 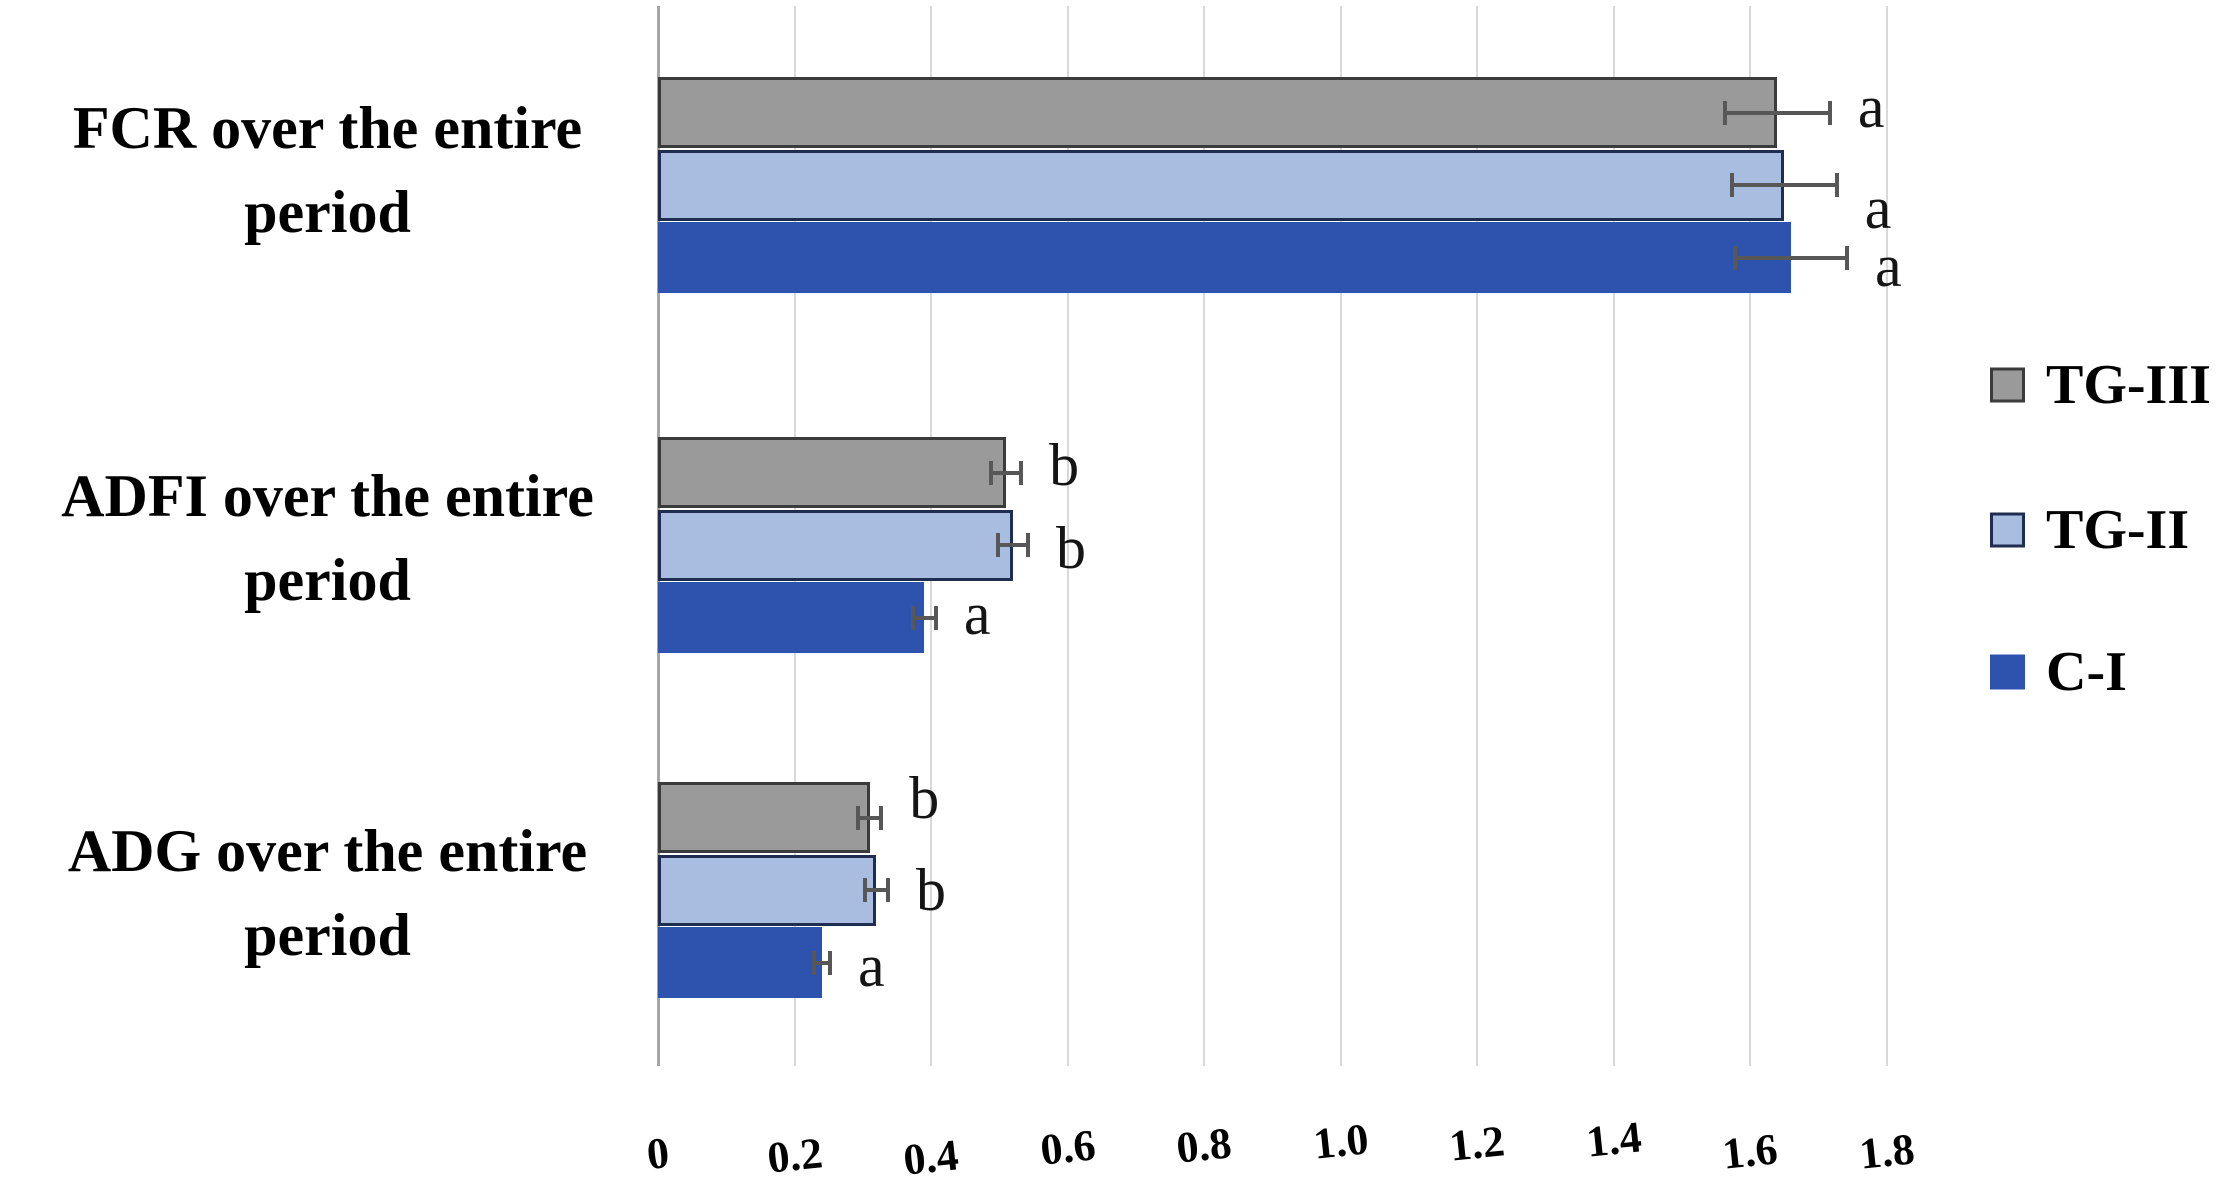 I want to click on x-tick-label-1.4: 1.4, so click(x=1613, y=1139).